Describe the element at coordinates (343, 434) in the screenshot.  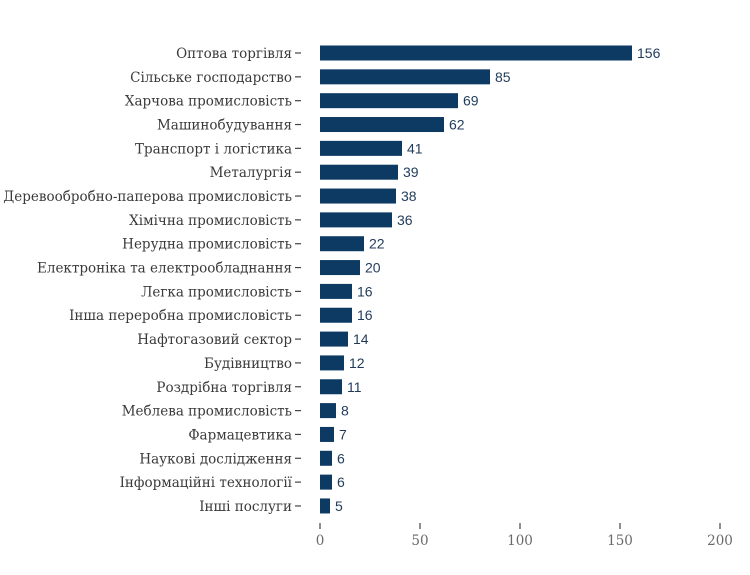
I see `value-label: 7` at that location.